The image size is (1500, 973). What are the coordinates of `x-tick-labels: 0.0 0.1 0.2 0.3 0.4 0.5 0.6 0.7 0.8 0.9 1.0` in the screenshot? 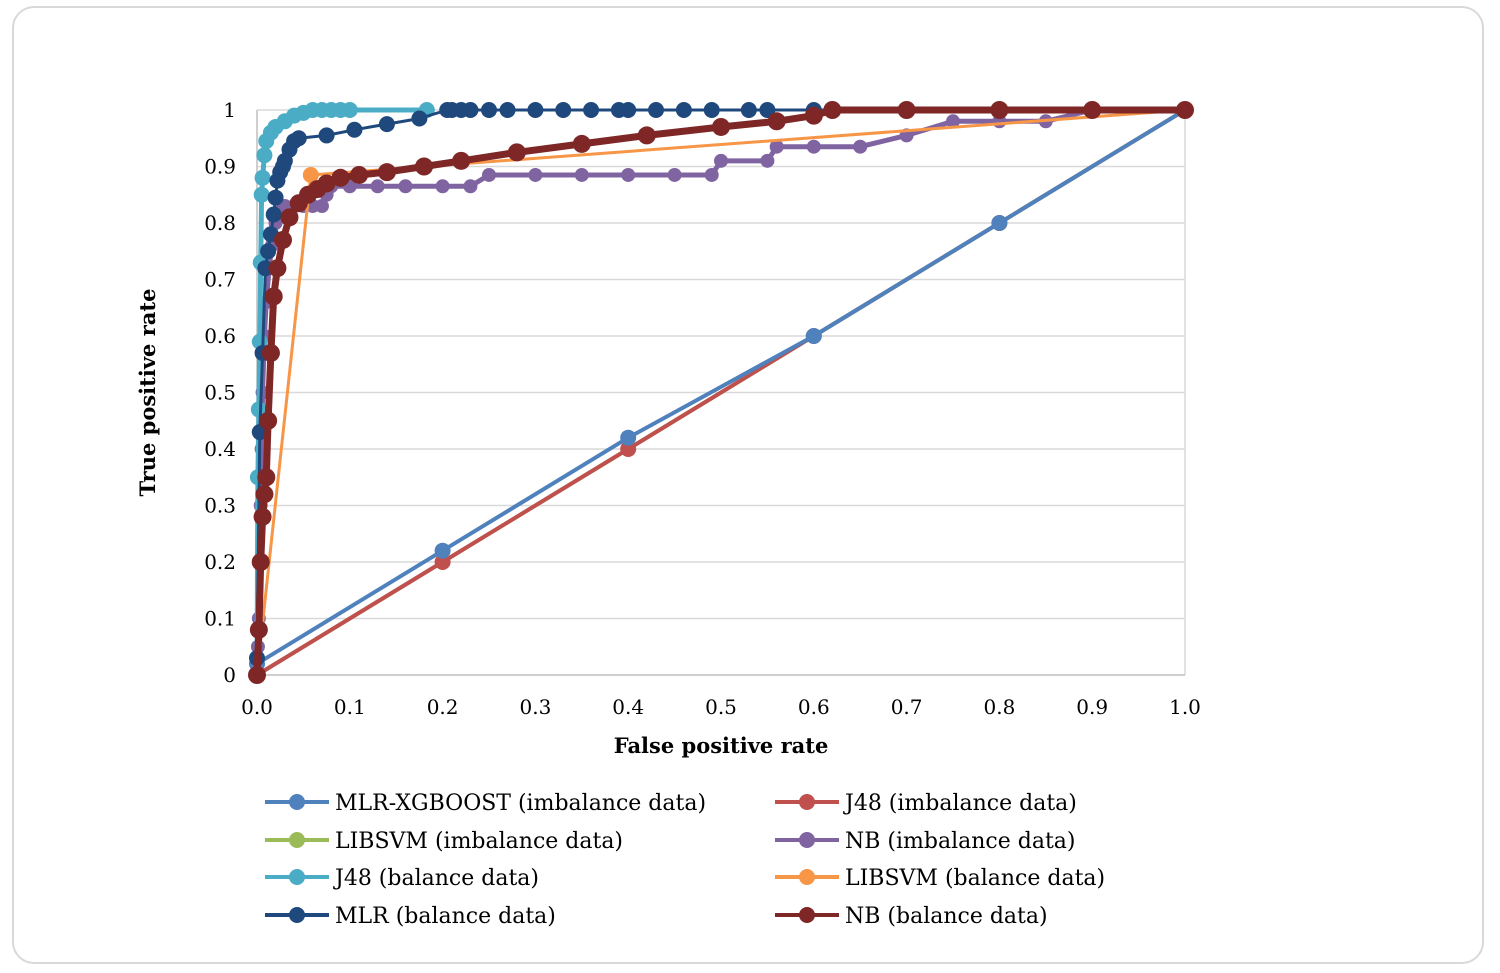 It's located at (721, 707).